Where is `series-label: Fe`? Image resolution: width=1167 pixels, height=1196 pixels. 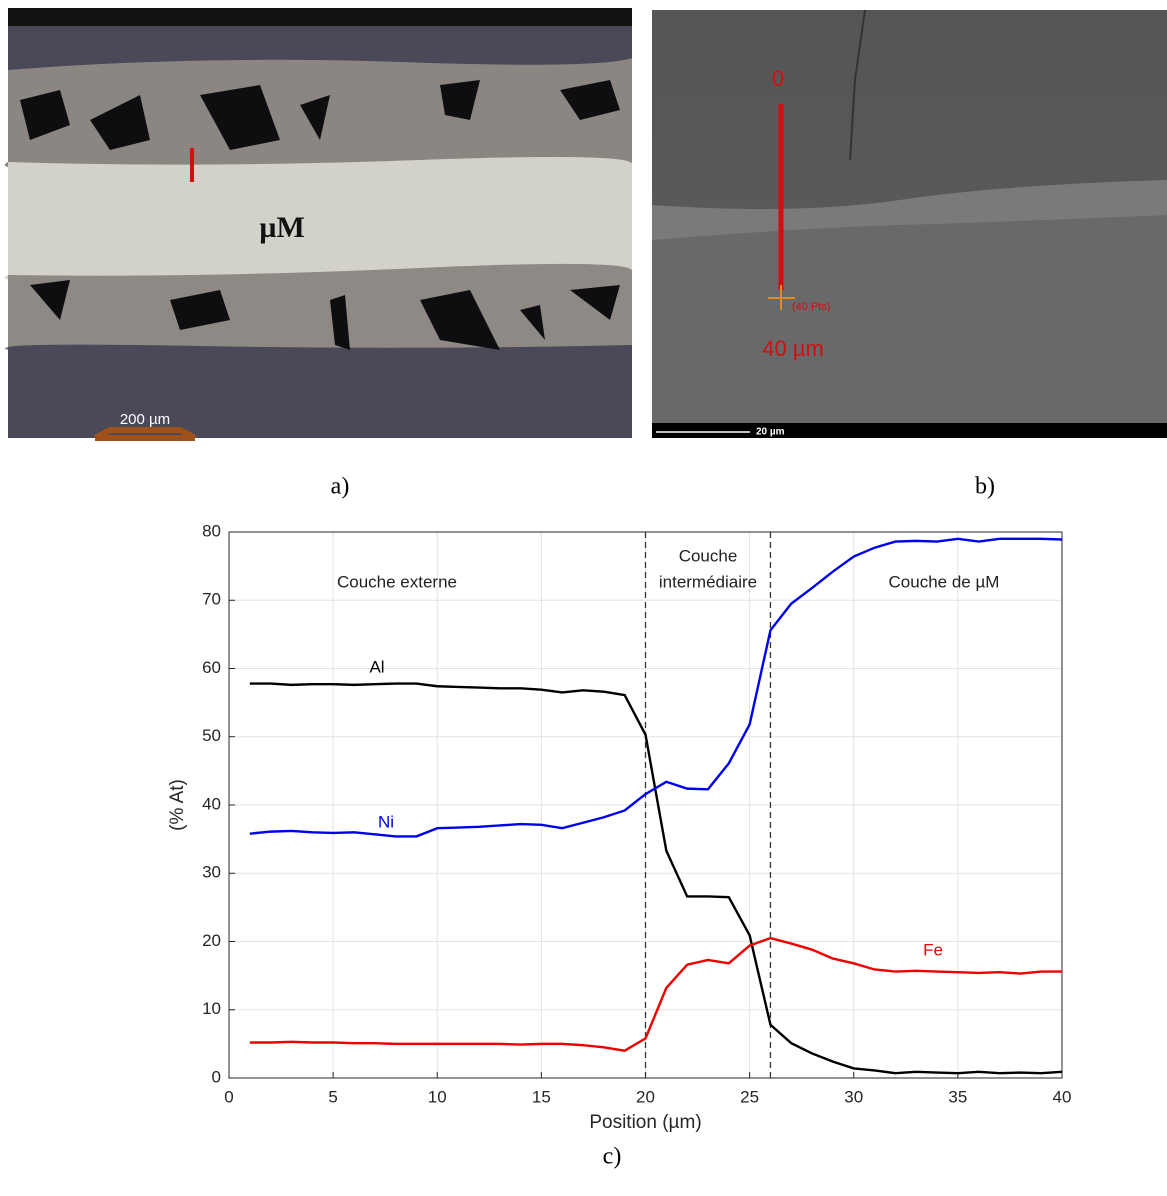 series-label: Fe is located at coordinates (933, 949).